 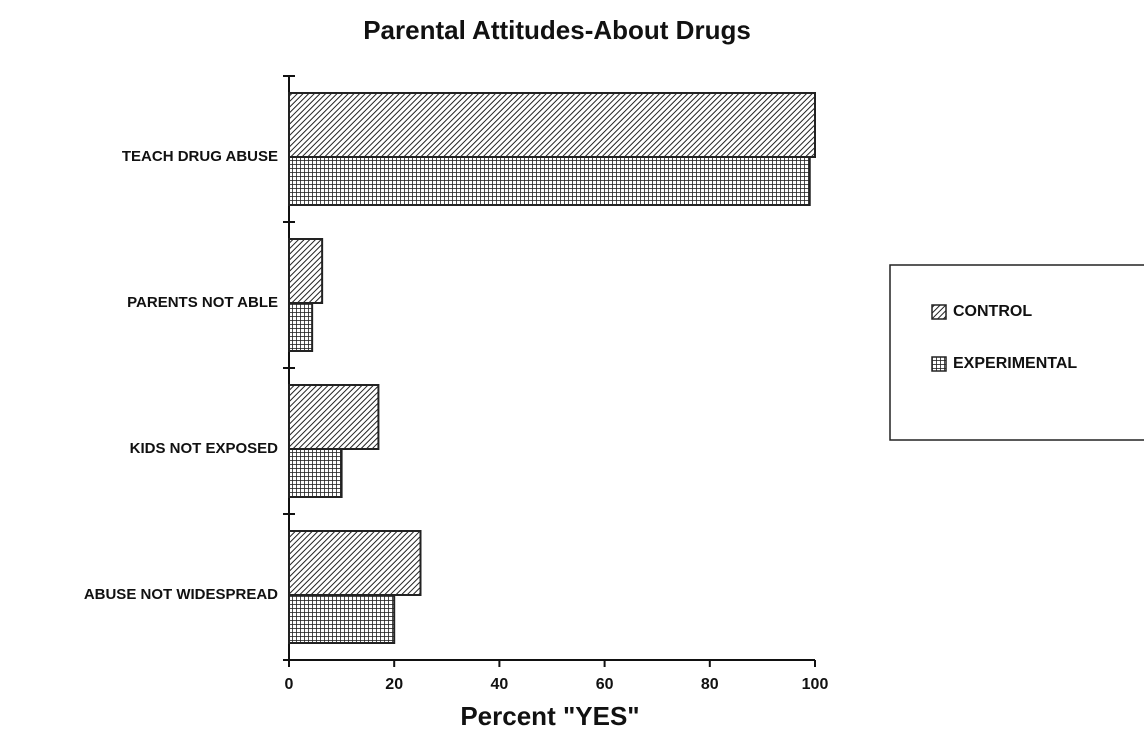 I want to click on x-axis-label: Percent "YES", so click(x=549, y=716).